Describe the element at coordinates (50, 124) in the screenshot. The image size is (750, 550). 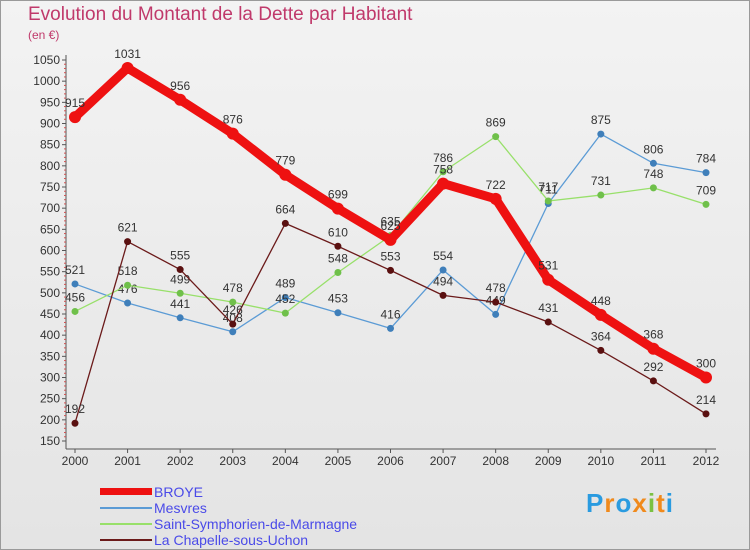
I see `y-tick-label: 900` at that location.